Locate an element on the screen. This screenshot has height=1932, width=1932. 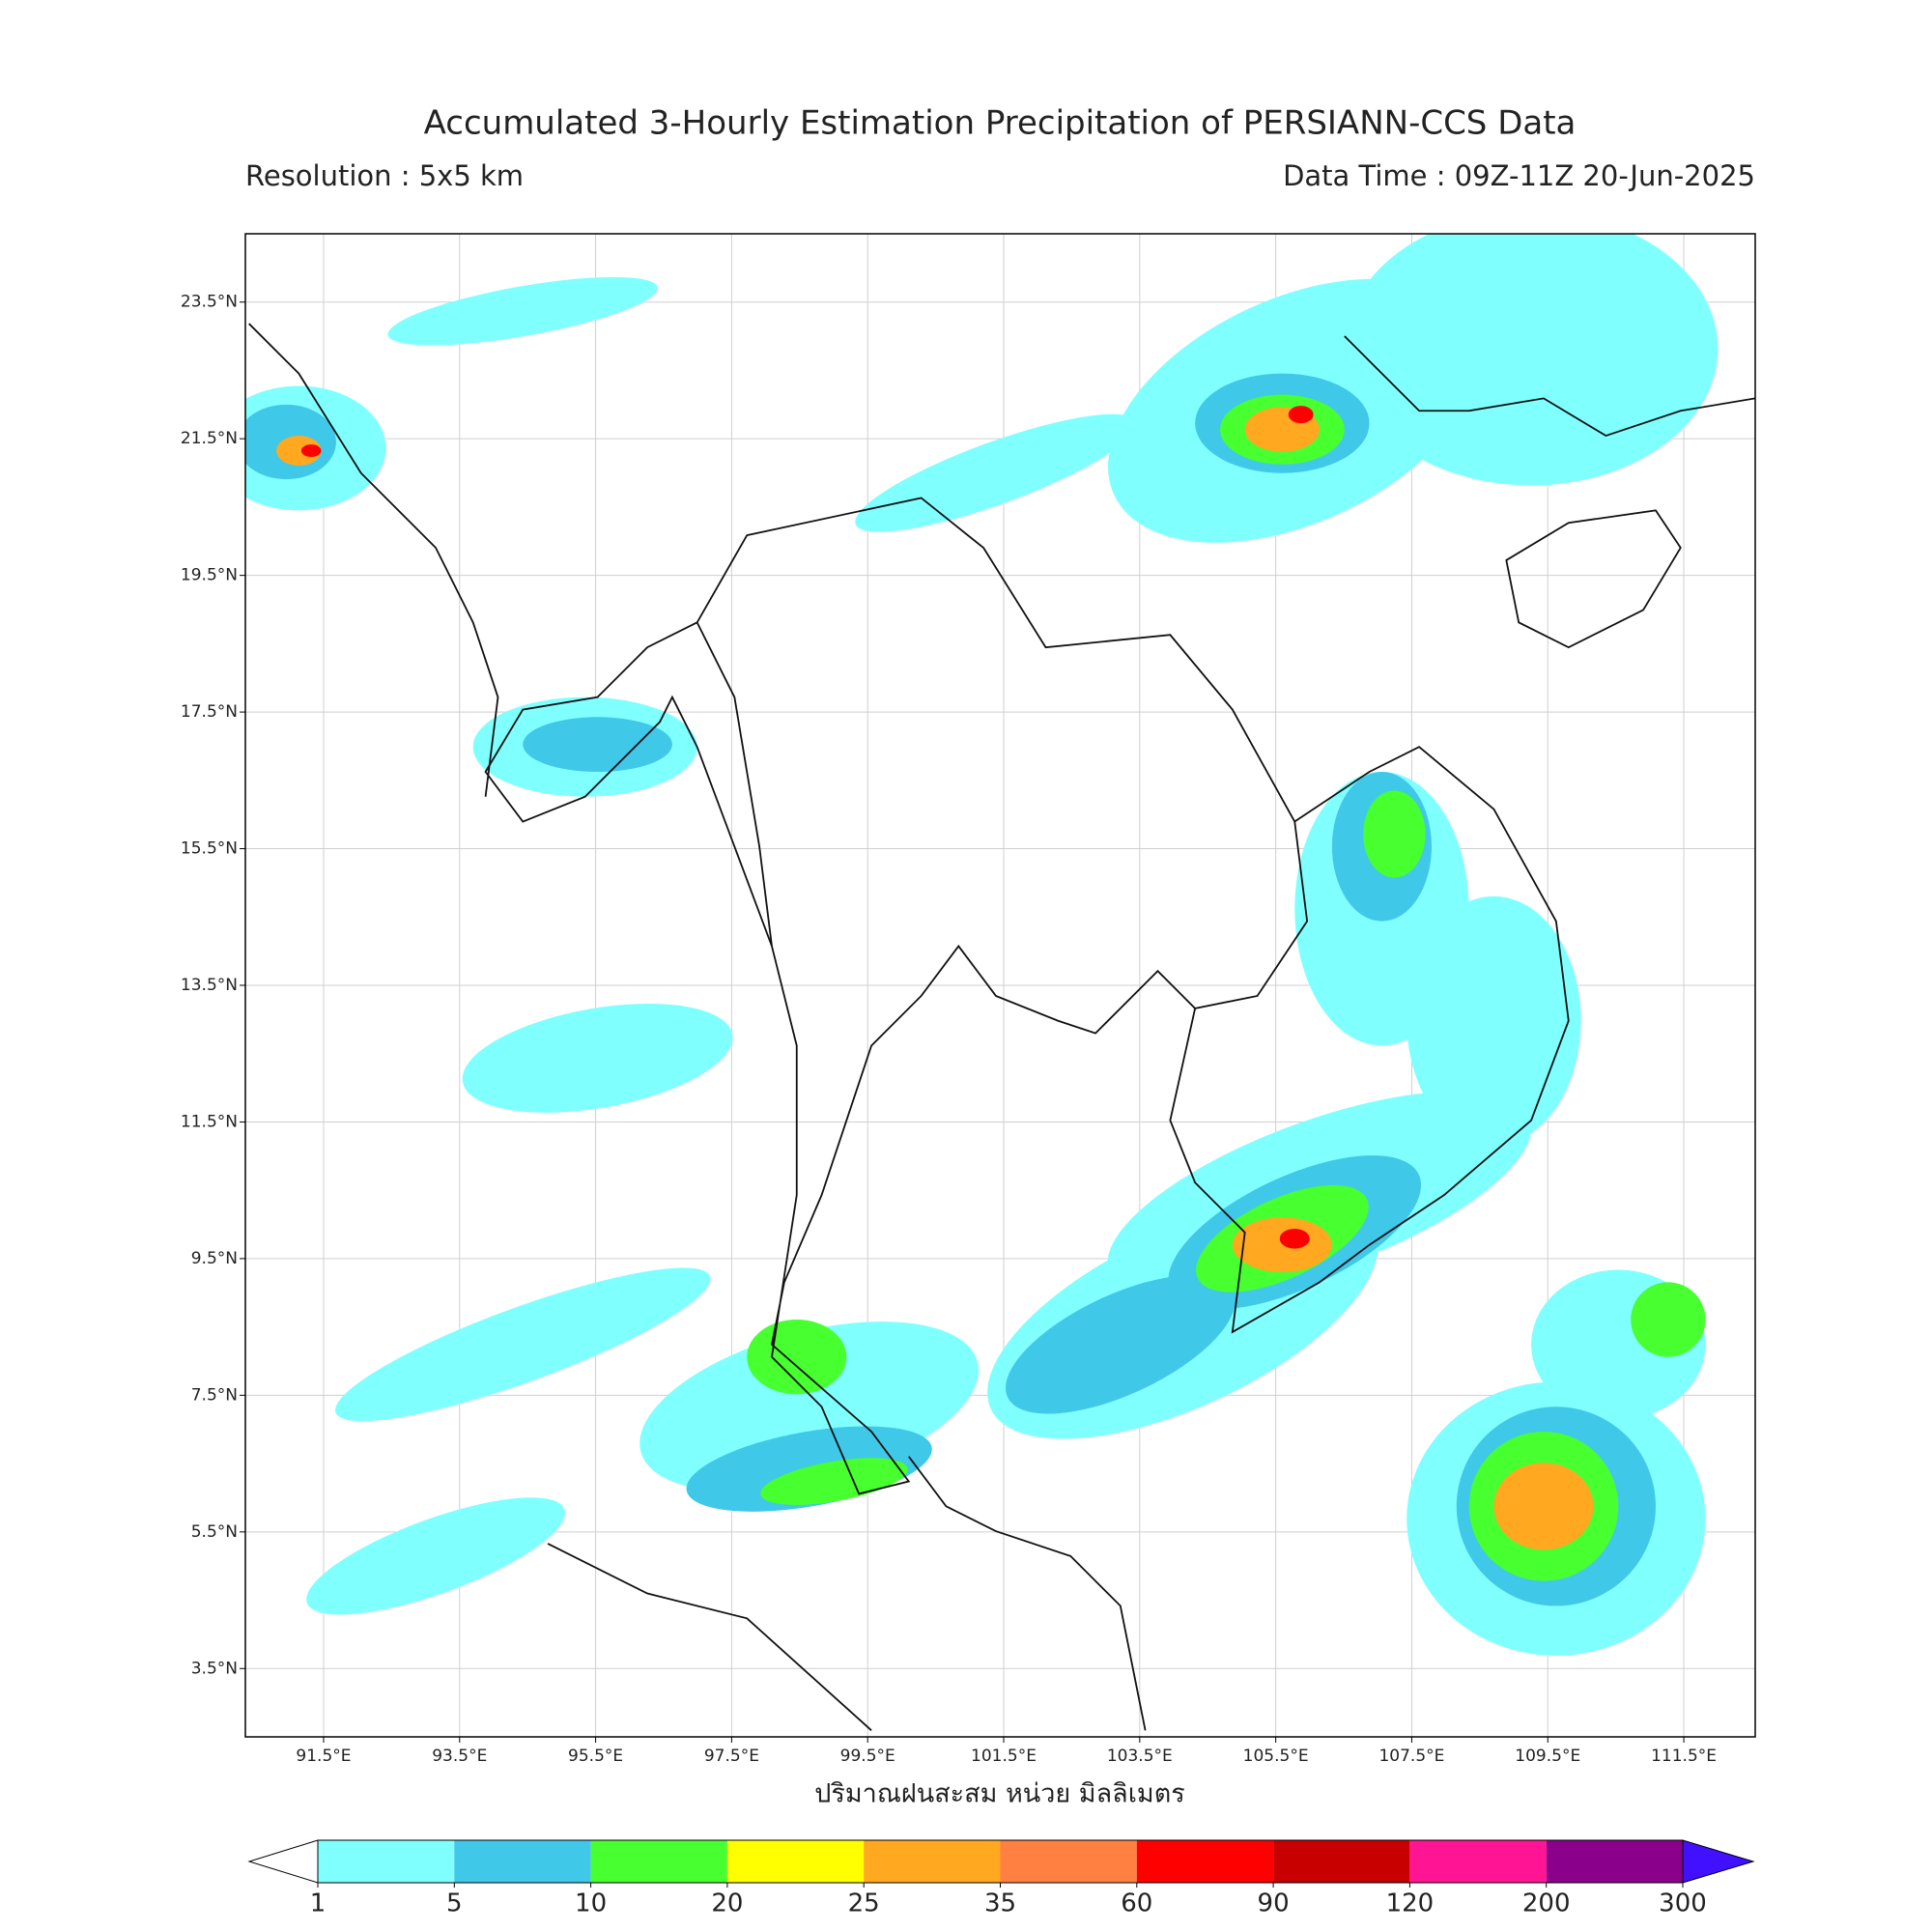
y-tick-label: 15.5°N is located at coordinates (209, 849).